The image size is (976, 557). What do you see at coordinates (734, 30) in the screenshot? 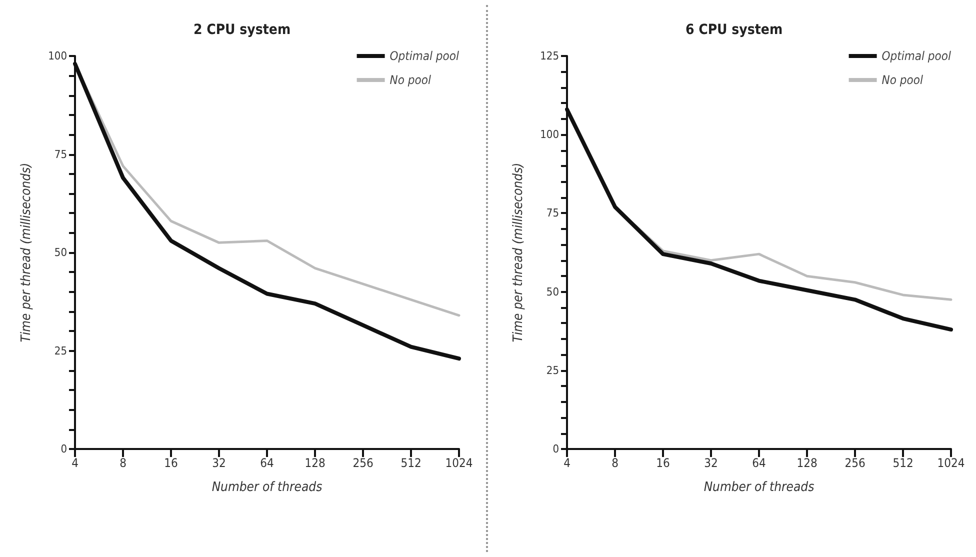
I see `chart-title: 6 CPU system` at bounding box center [734, 30].